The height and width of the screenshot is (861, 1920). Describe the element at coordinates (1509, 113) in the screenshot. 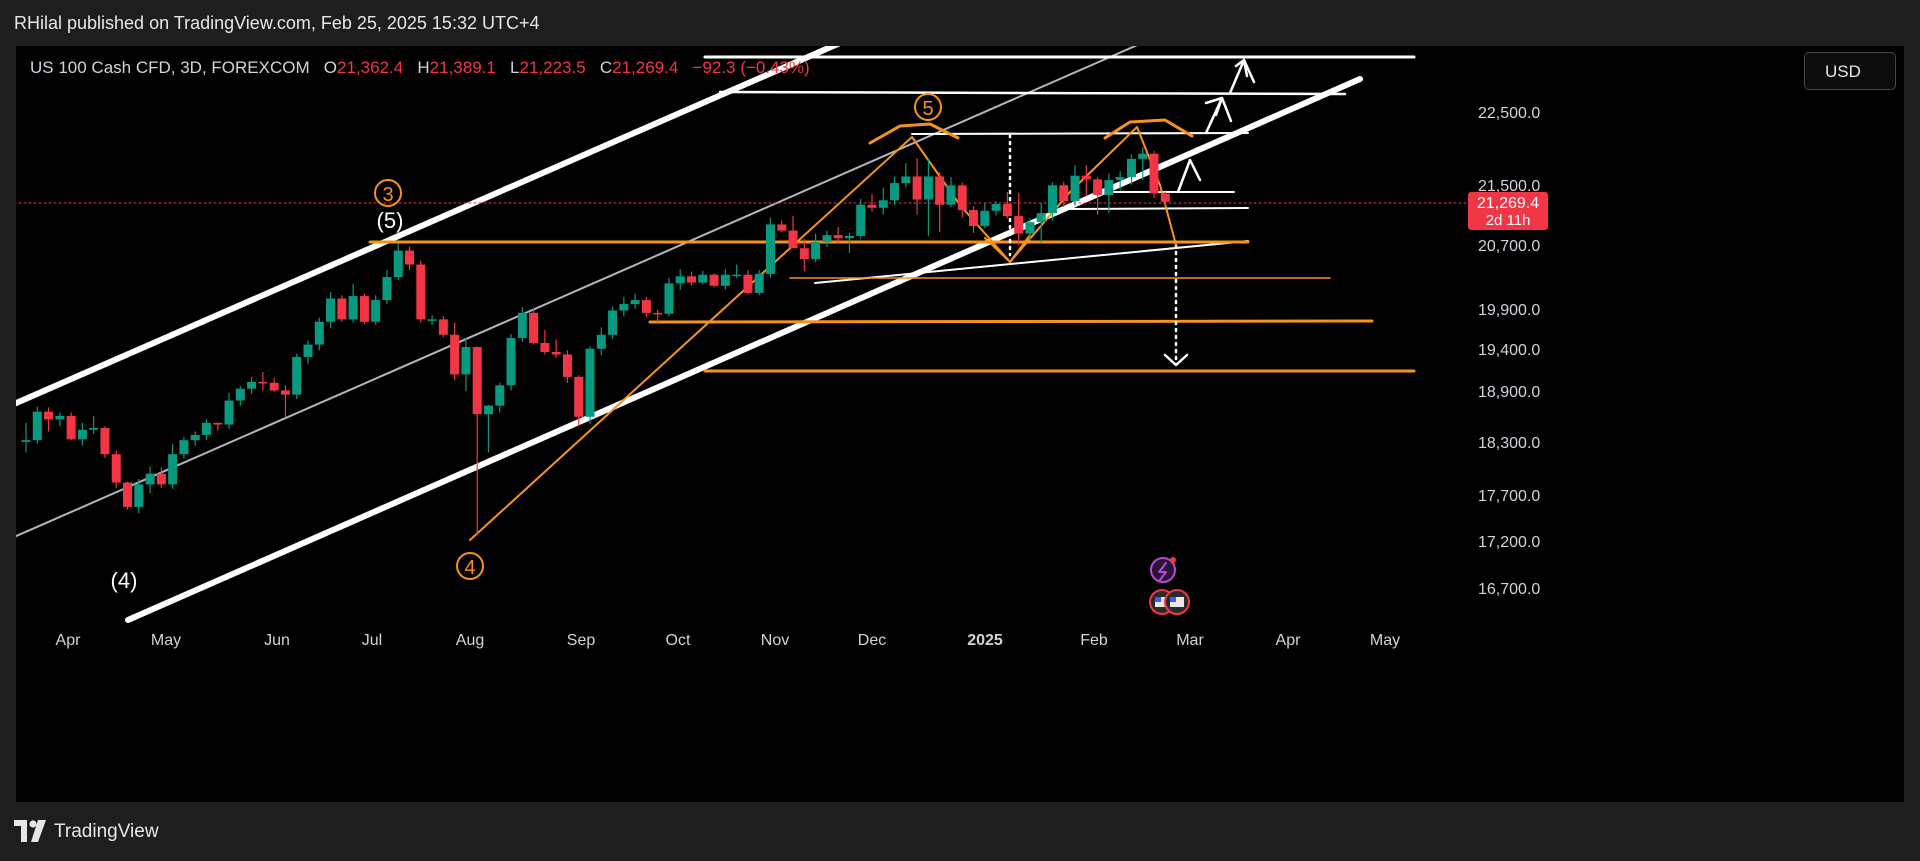

I see `price-tick-label: 22,500.0` at that location.